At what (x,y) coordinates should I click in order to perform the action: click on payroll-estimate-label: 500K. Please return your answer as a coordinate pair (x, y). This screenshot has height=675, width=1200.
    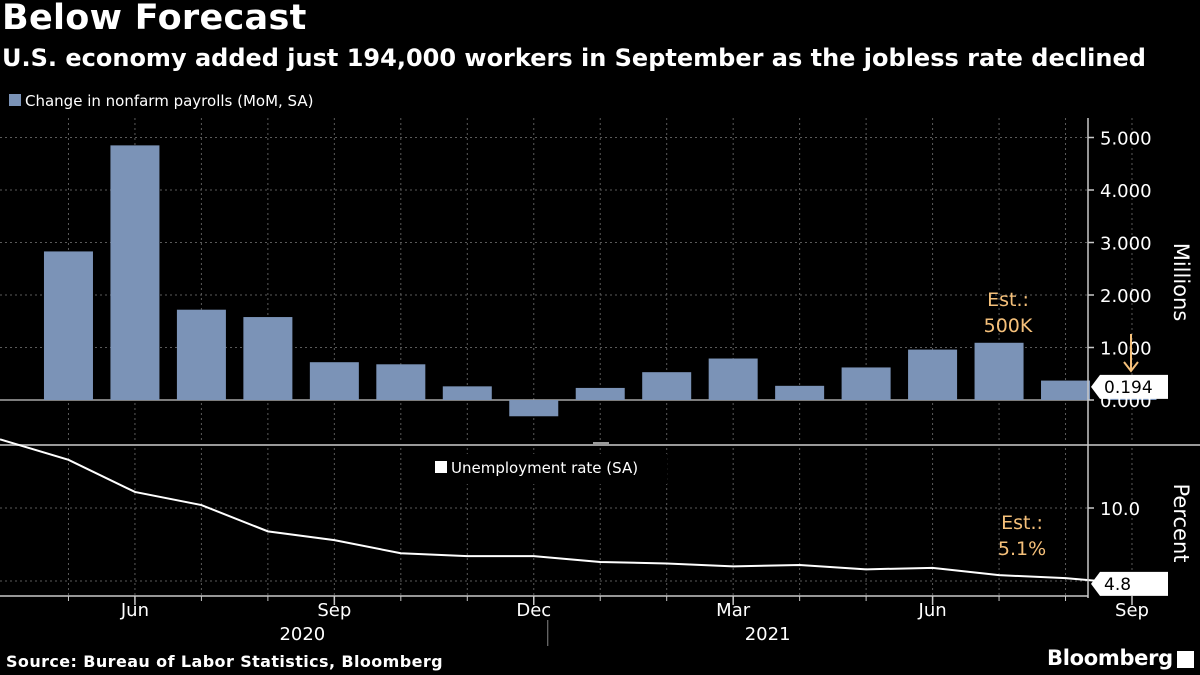
    Looking at the image, I should click on (1008, 326).